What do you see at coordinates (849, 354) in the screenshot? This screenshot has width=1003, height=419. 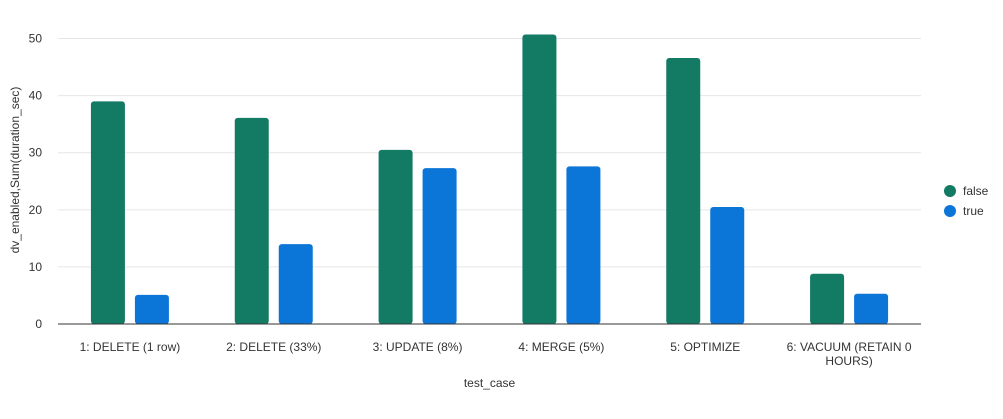 I see `x-tick-label: 6: VACUUM (RETAIN 0 HOURS)` at bounding box center [849, 354].